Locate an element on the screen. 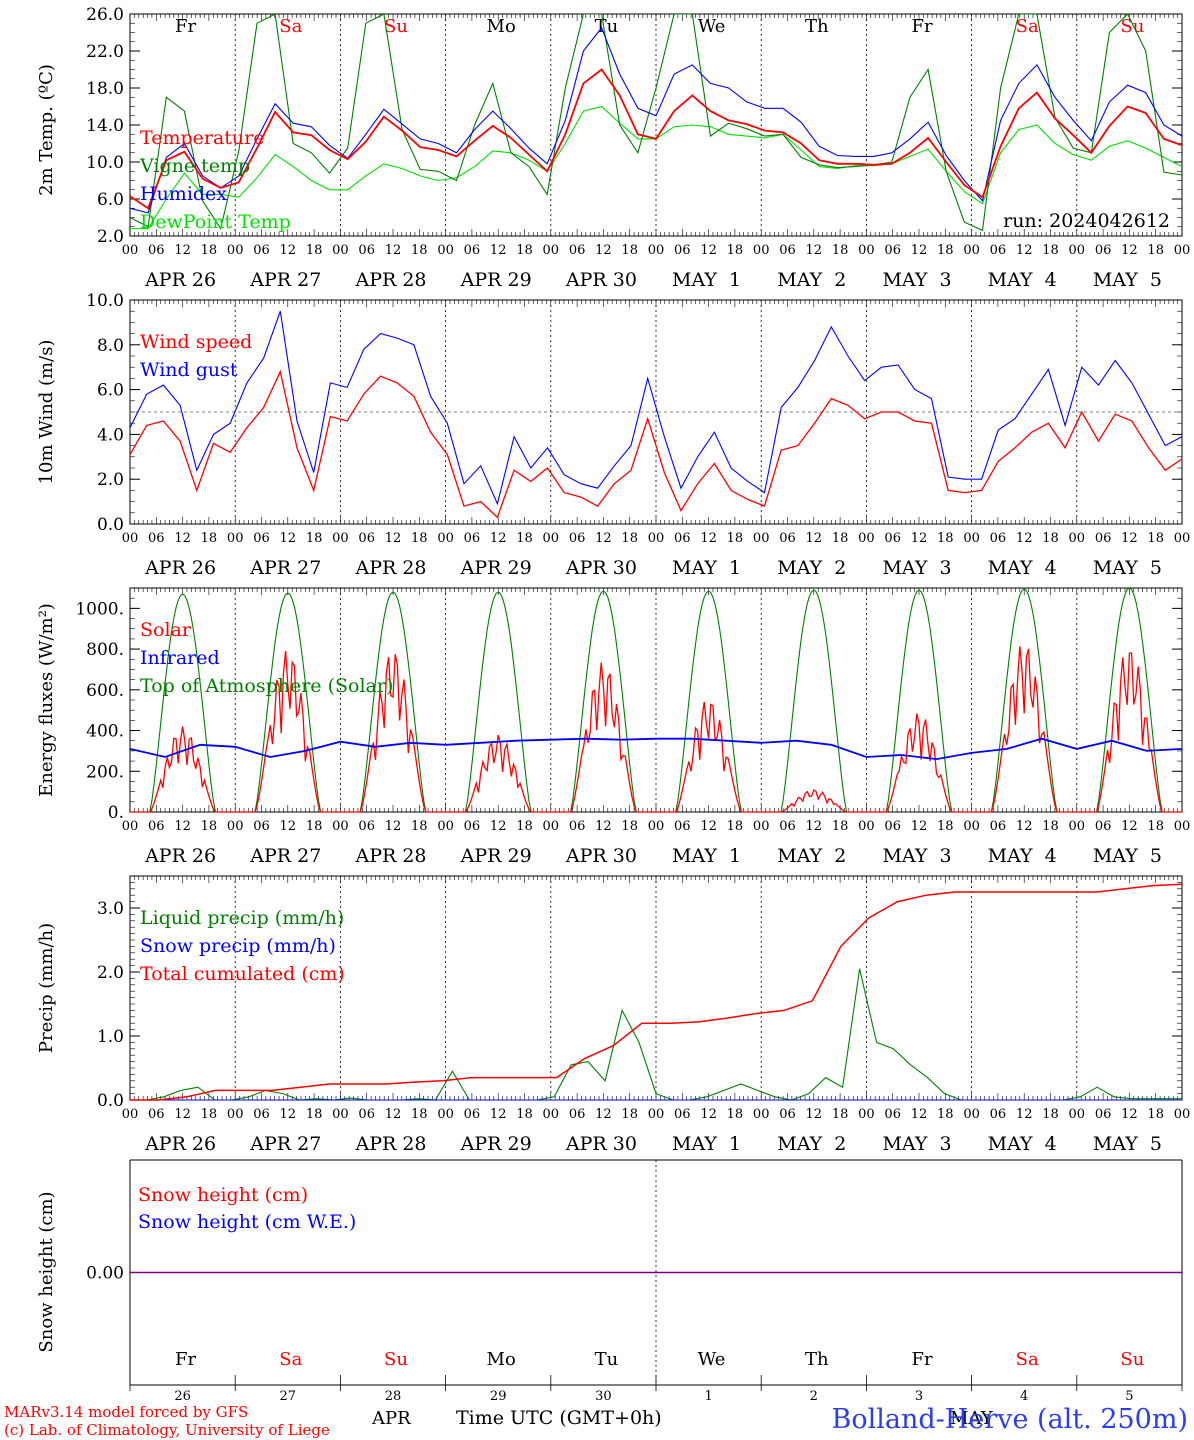 This screenshot has width=1194, height=1440. y-axis-label: Energy fluxes (W/m²) is located at coordinates (46, 700).